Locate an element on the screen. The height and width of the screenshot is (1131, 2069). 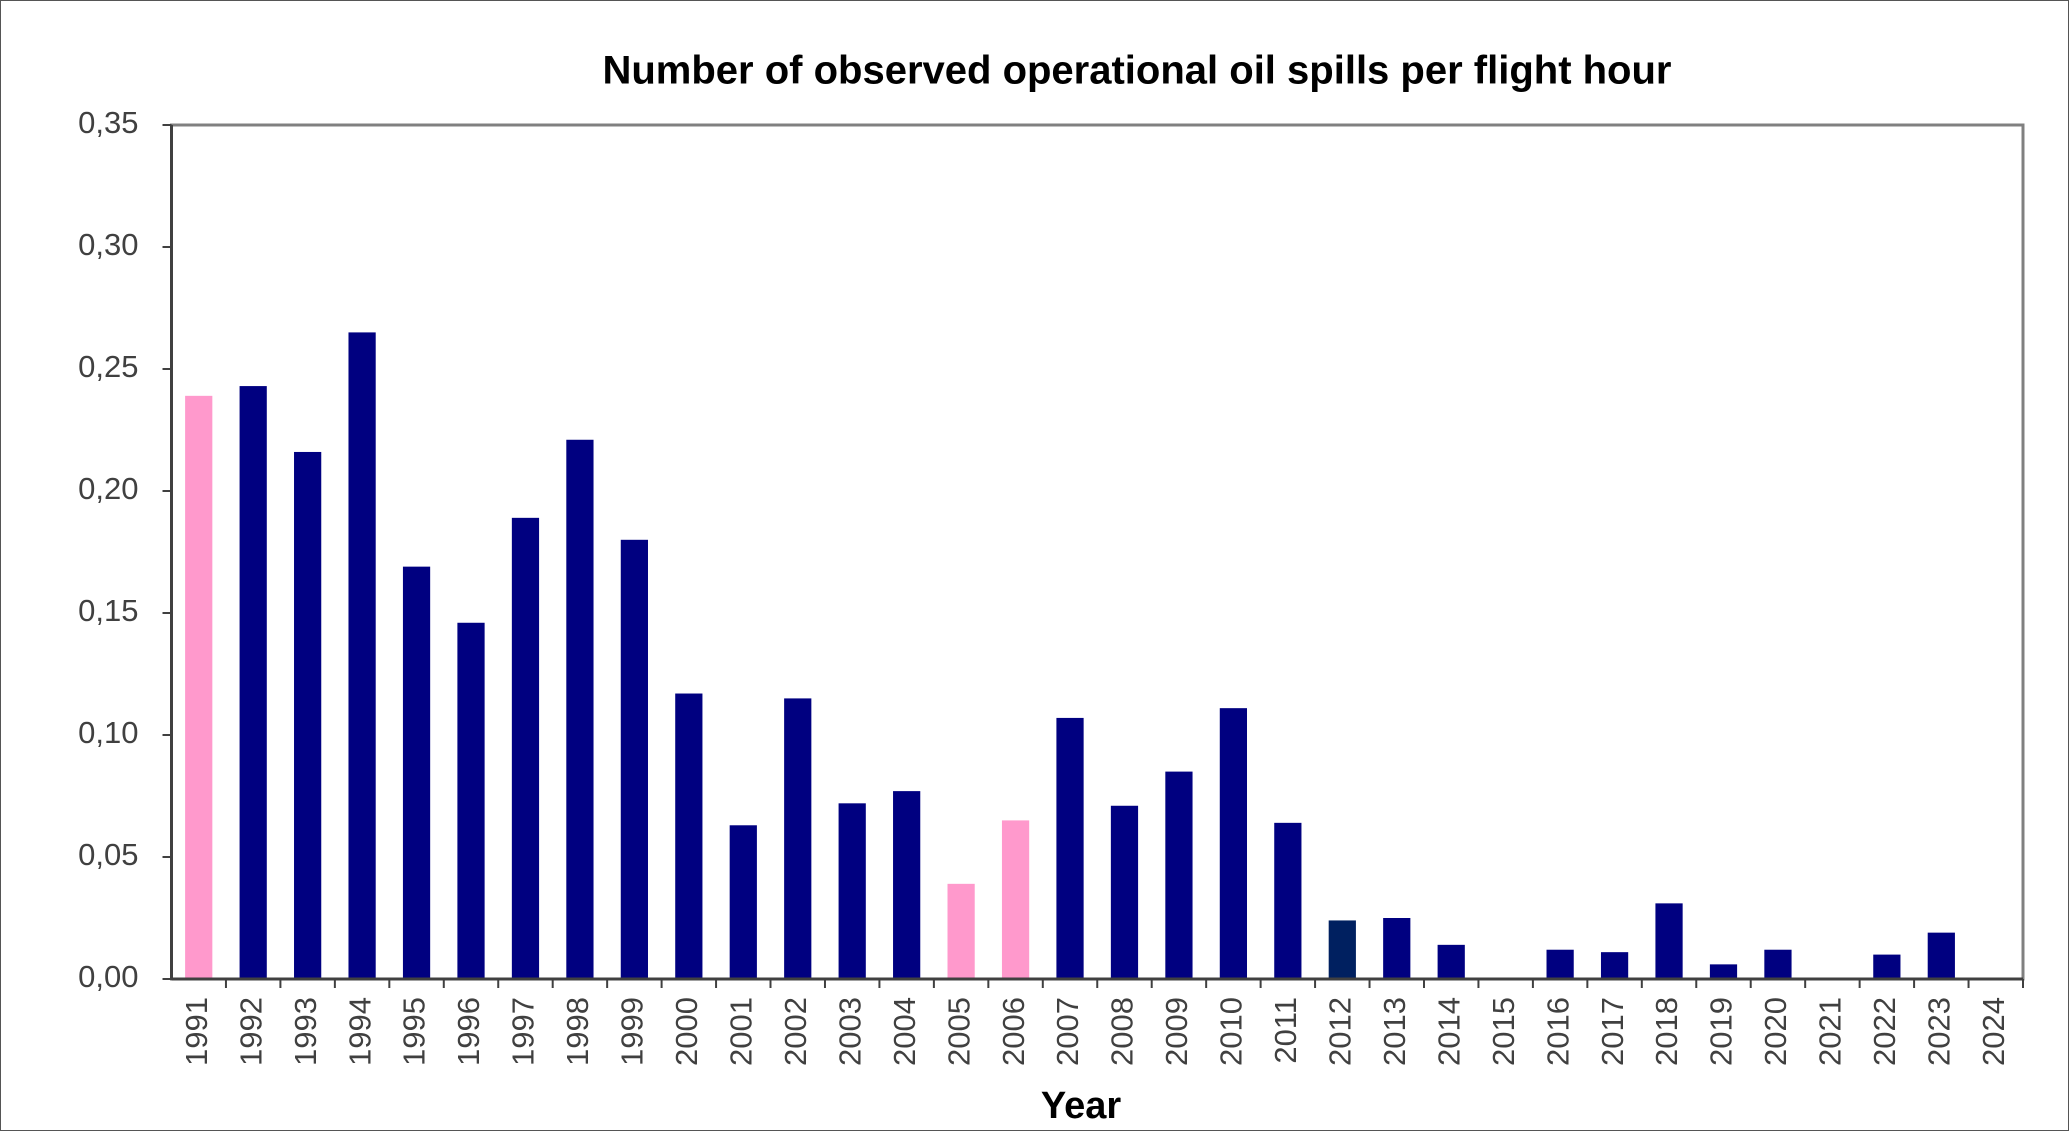
x-tick-label: 2016 is located at coordinates (1557, 1031).